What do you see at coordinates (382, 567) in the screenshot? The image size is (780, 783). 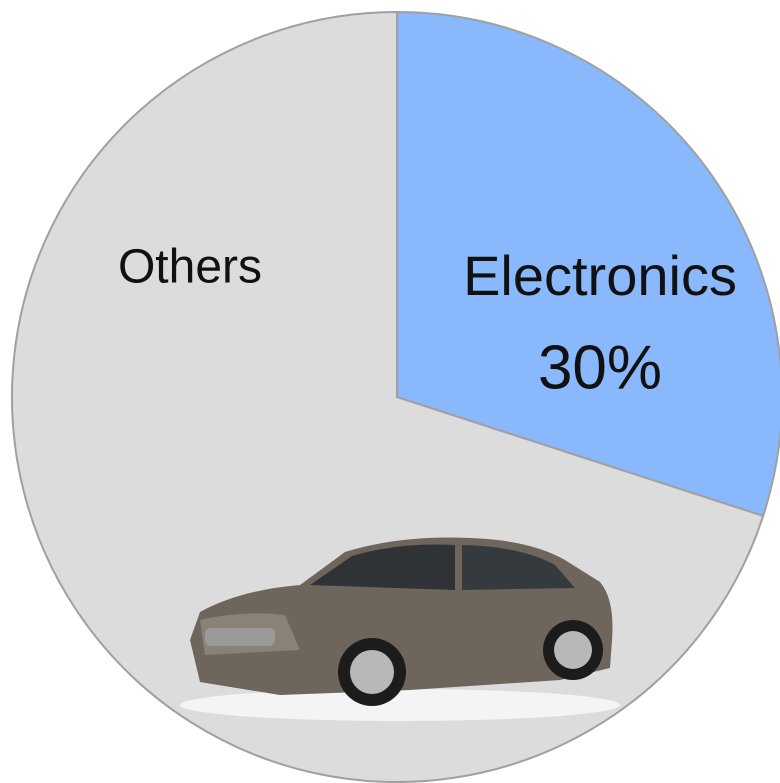 I see `car-windshield` at bounding box center [382, 567].